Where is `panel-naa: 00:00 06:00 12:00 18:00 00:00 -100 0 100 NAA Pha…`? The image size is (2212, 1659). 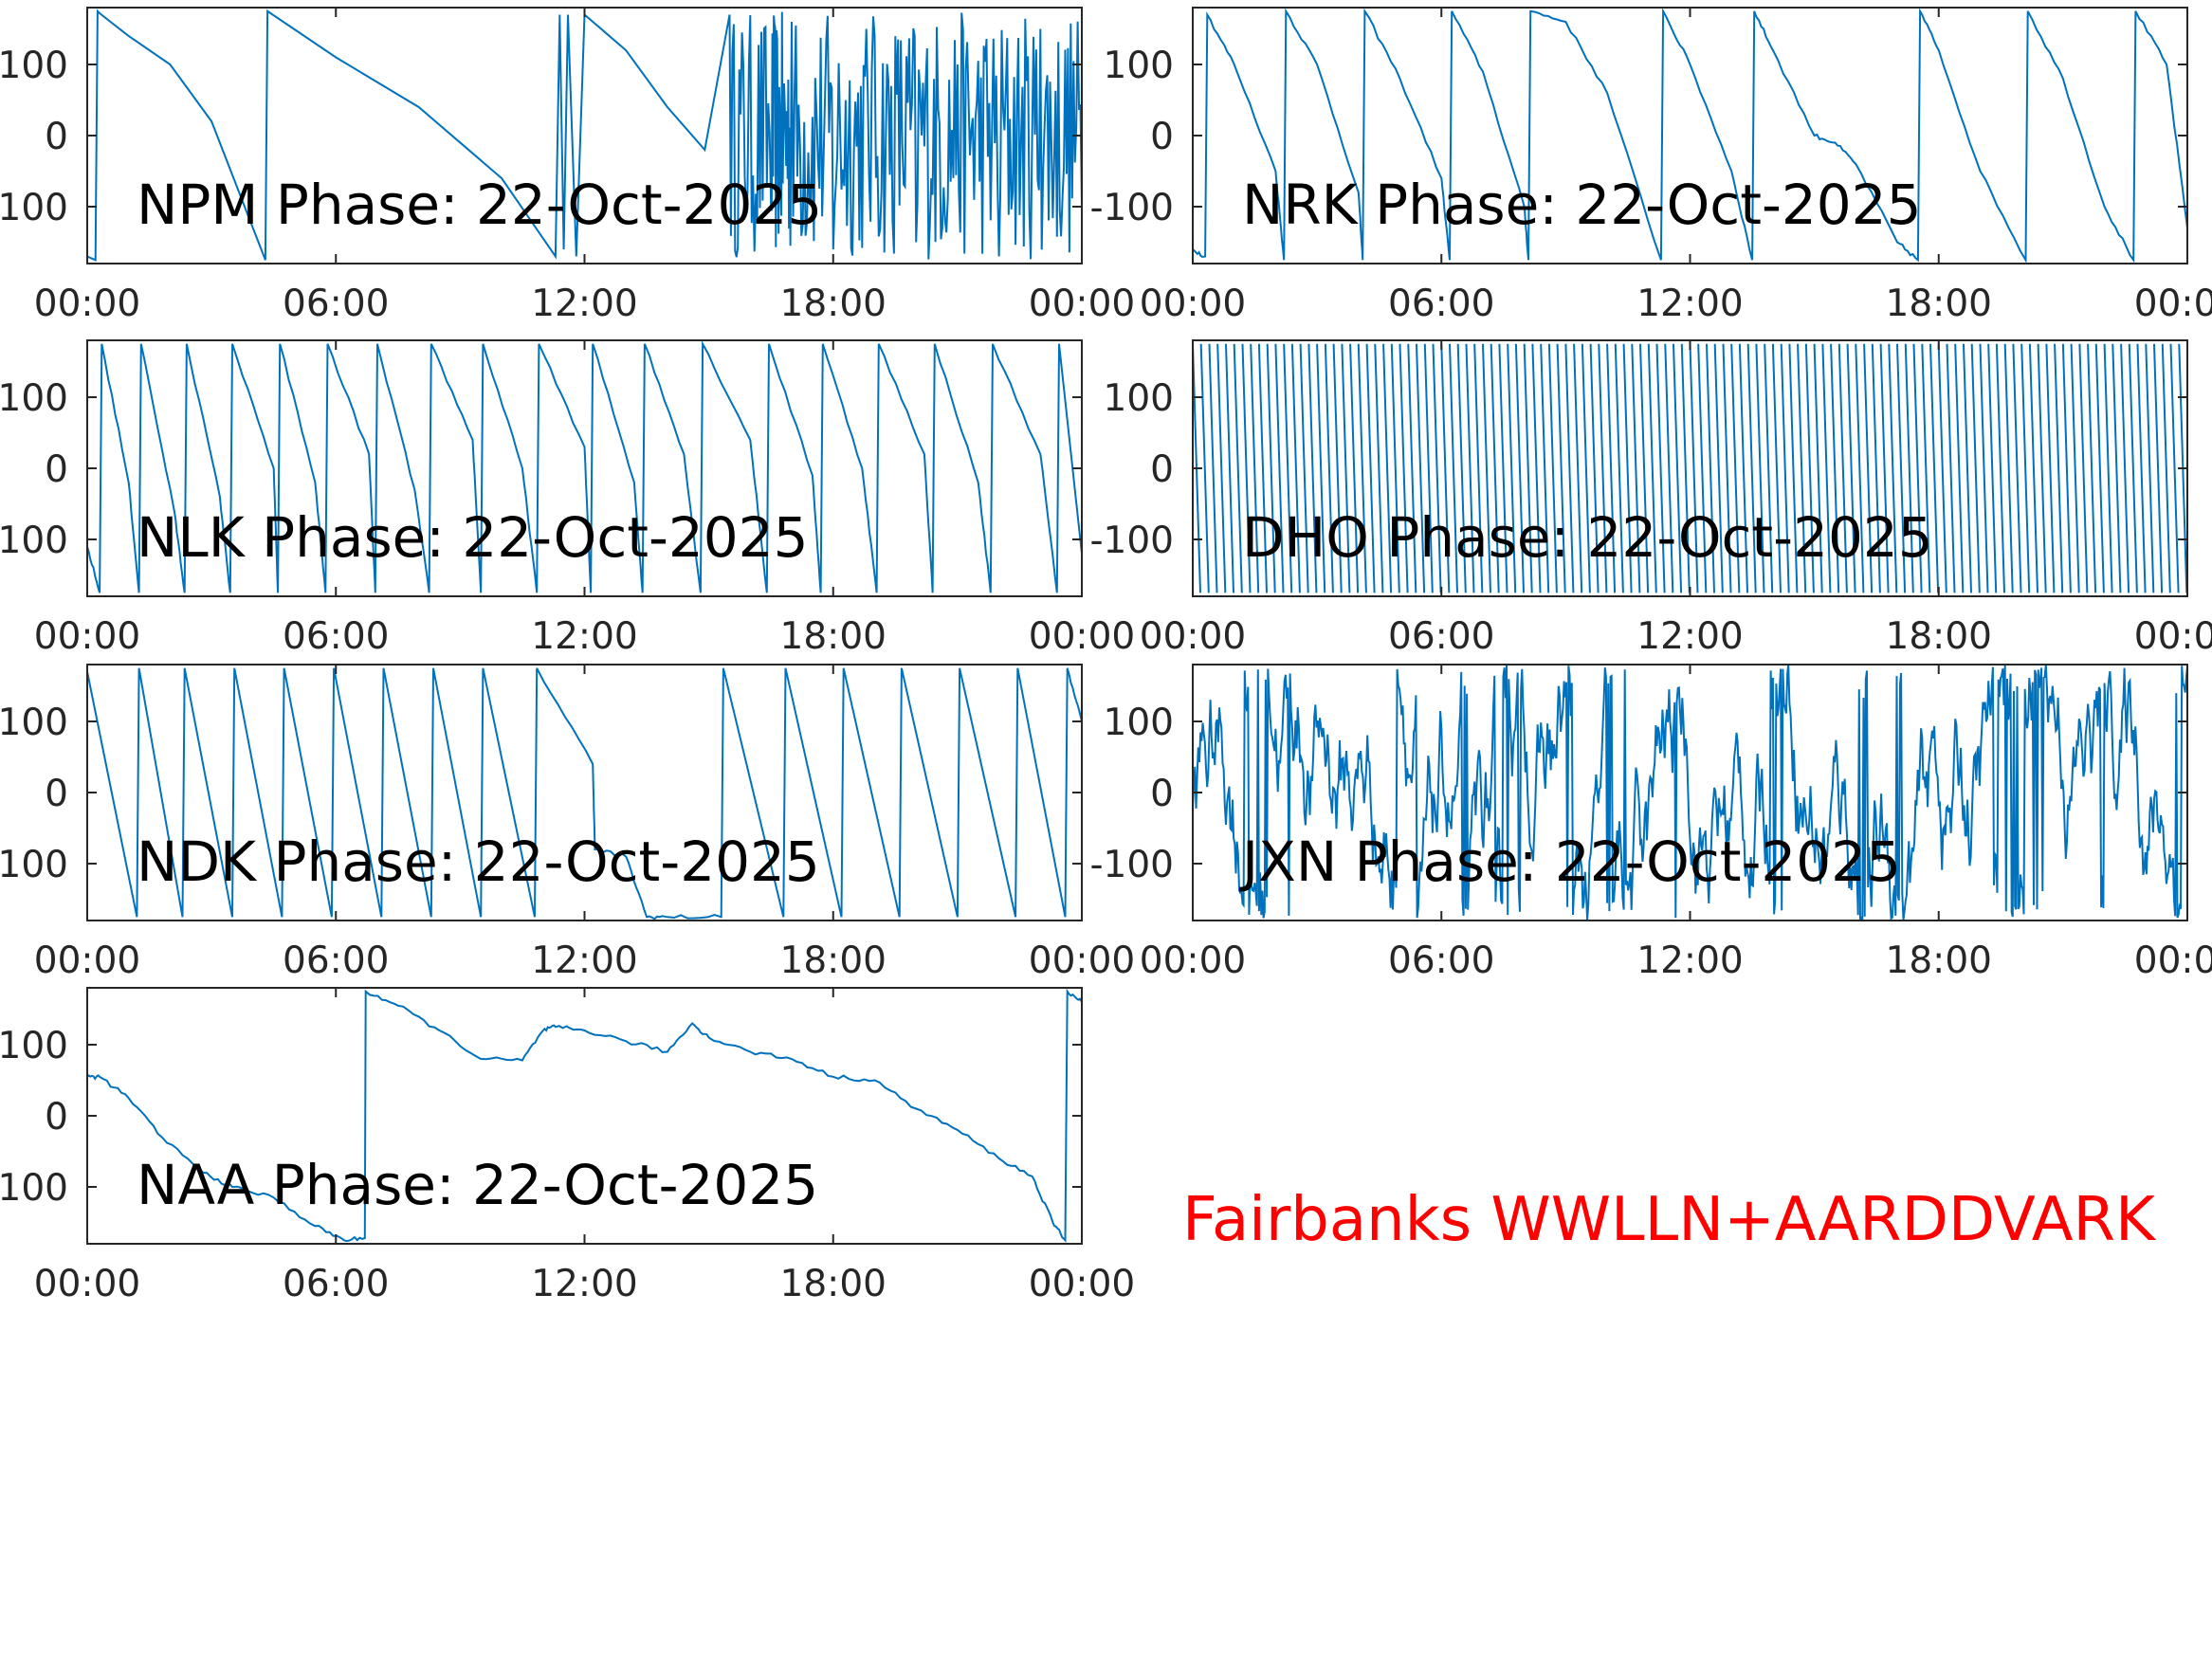 panel-naa: 00:00 06:00 12:00 18:00 00:00 -100 0 100 NAA Pha… is located at coordinates (567, 1146).